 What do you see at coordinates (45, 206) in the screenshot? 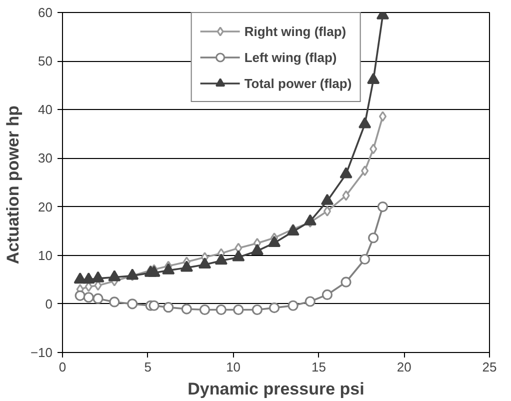
I see `y-tick-label: 20` at bounding box center [45, 206].